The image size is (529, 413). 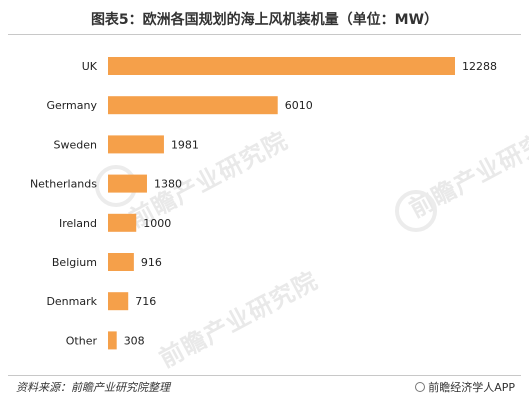 I want to click on value-label: 1981, so click(x=185, y=144).